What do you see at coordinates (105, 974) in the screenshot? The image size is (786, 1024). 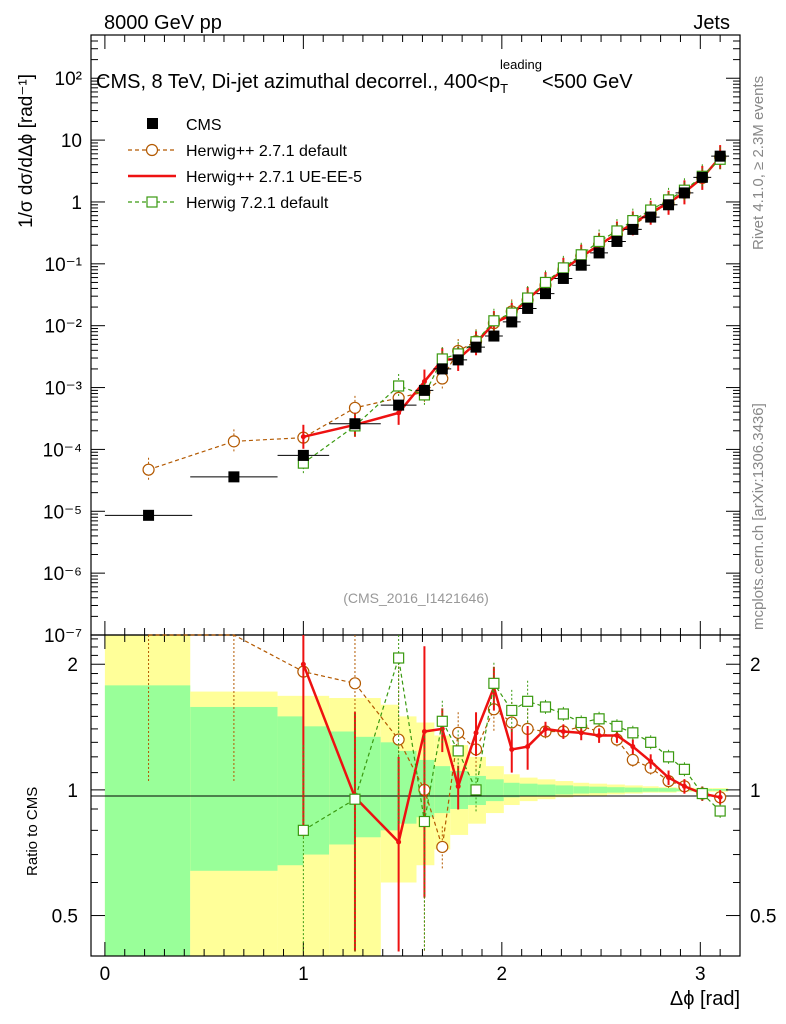 I see `x-tick-label: 0` at bounding box center [105, 974].